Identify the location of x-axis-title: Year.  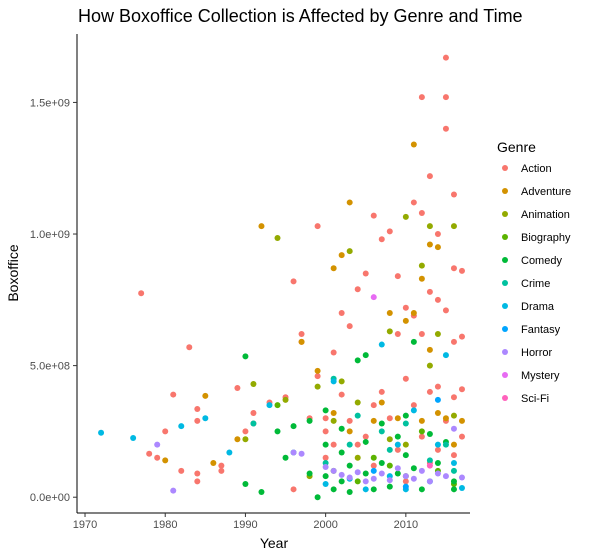
(274, 543).